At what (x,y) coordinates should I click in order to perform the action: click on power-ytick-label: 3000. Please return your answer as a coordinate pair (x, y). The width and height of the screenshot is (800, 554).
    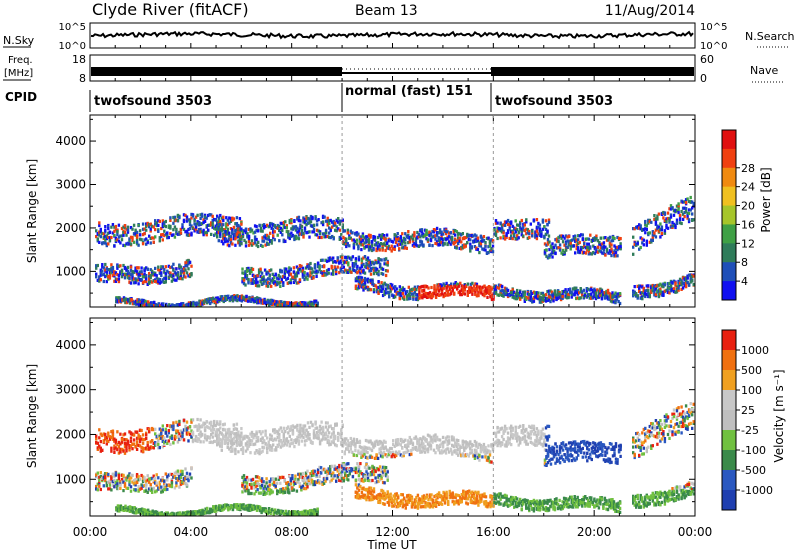
    Looking at the image, I should click on (70, 185).